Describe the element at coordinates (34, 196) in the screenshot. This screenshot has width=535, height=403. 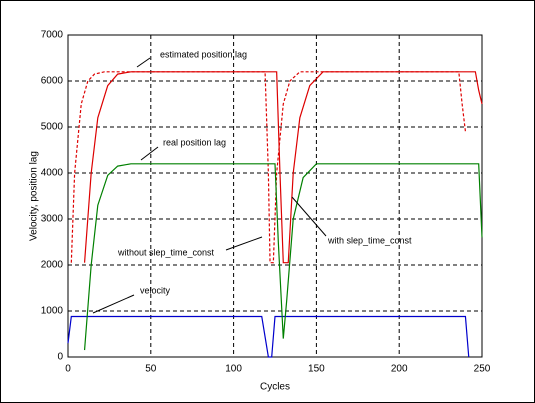
I see `y-axis-label: Velocity, position lag` at that location.